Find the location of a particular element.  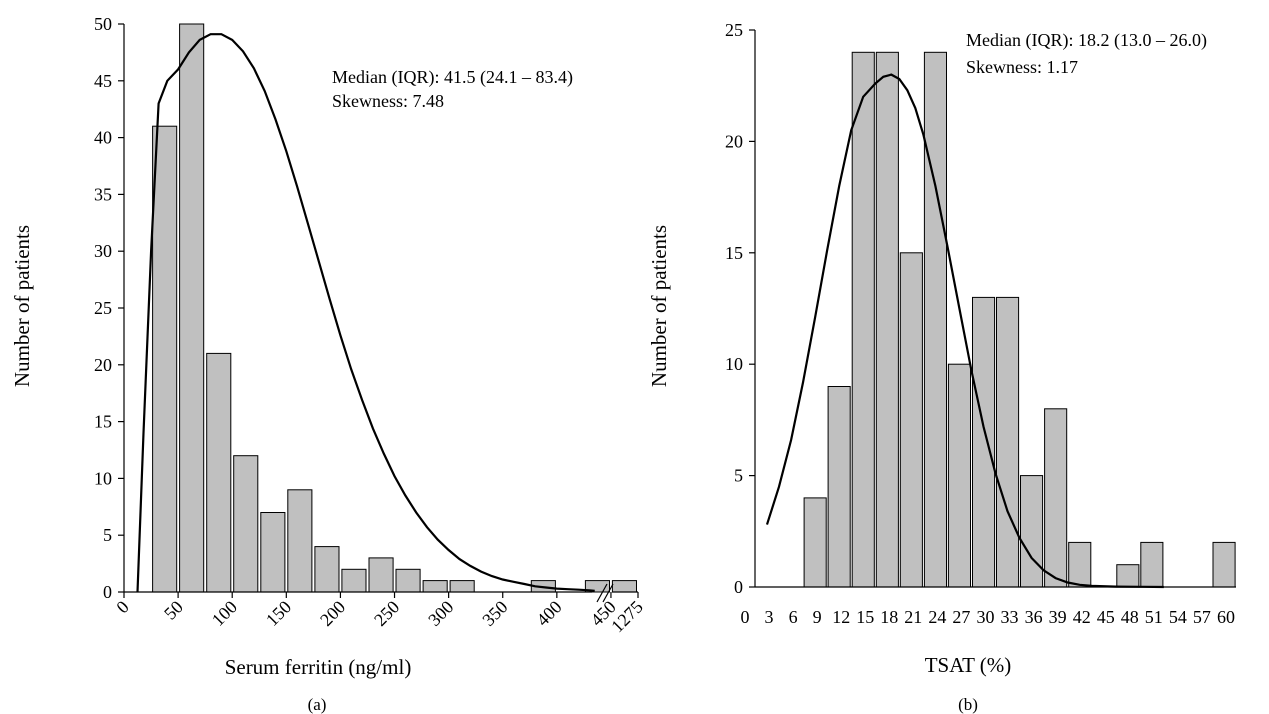

tsat-y-tick-label: 25 is located at coordinates (734, 30).